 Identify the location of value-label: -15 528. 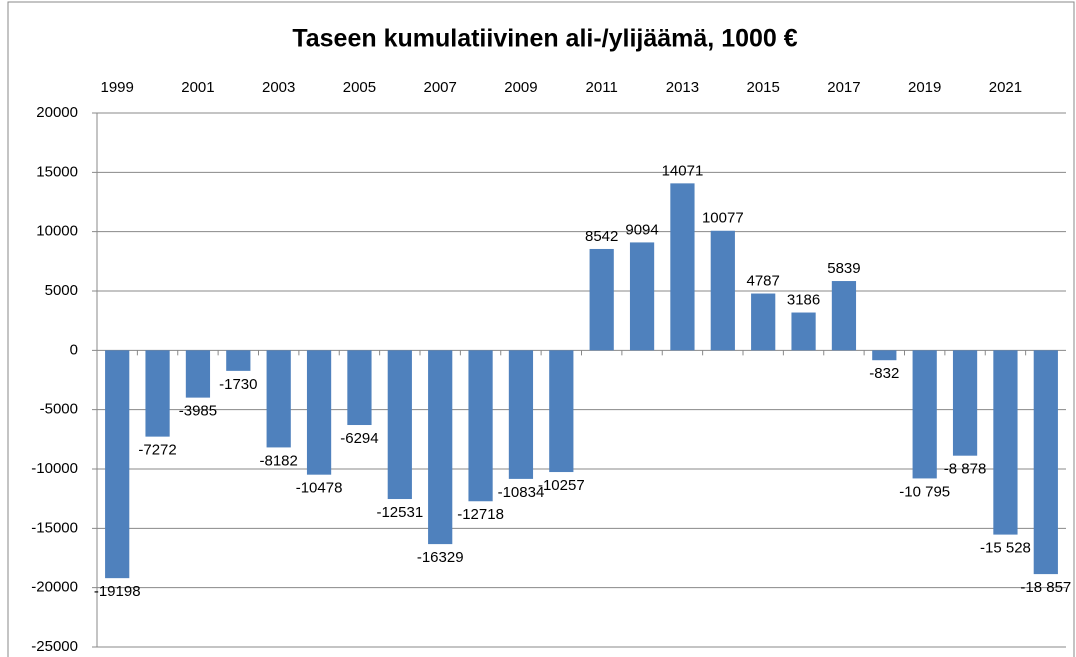
(1005, 548).